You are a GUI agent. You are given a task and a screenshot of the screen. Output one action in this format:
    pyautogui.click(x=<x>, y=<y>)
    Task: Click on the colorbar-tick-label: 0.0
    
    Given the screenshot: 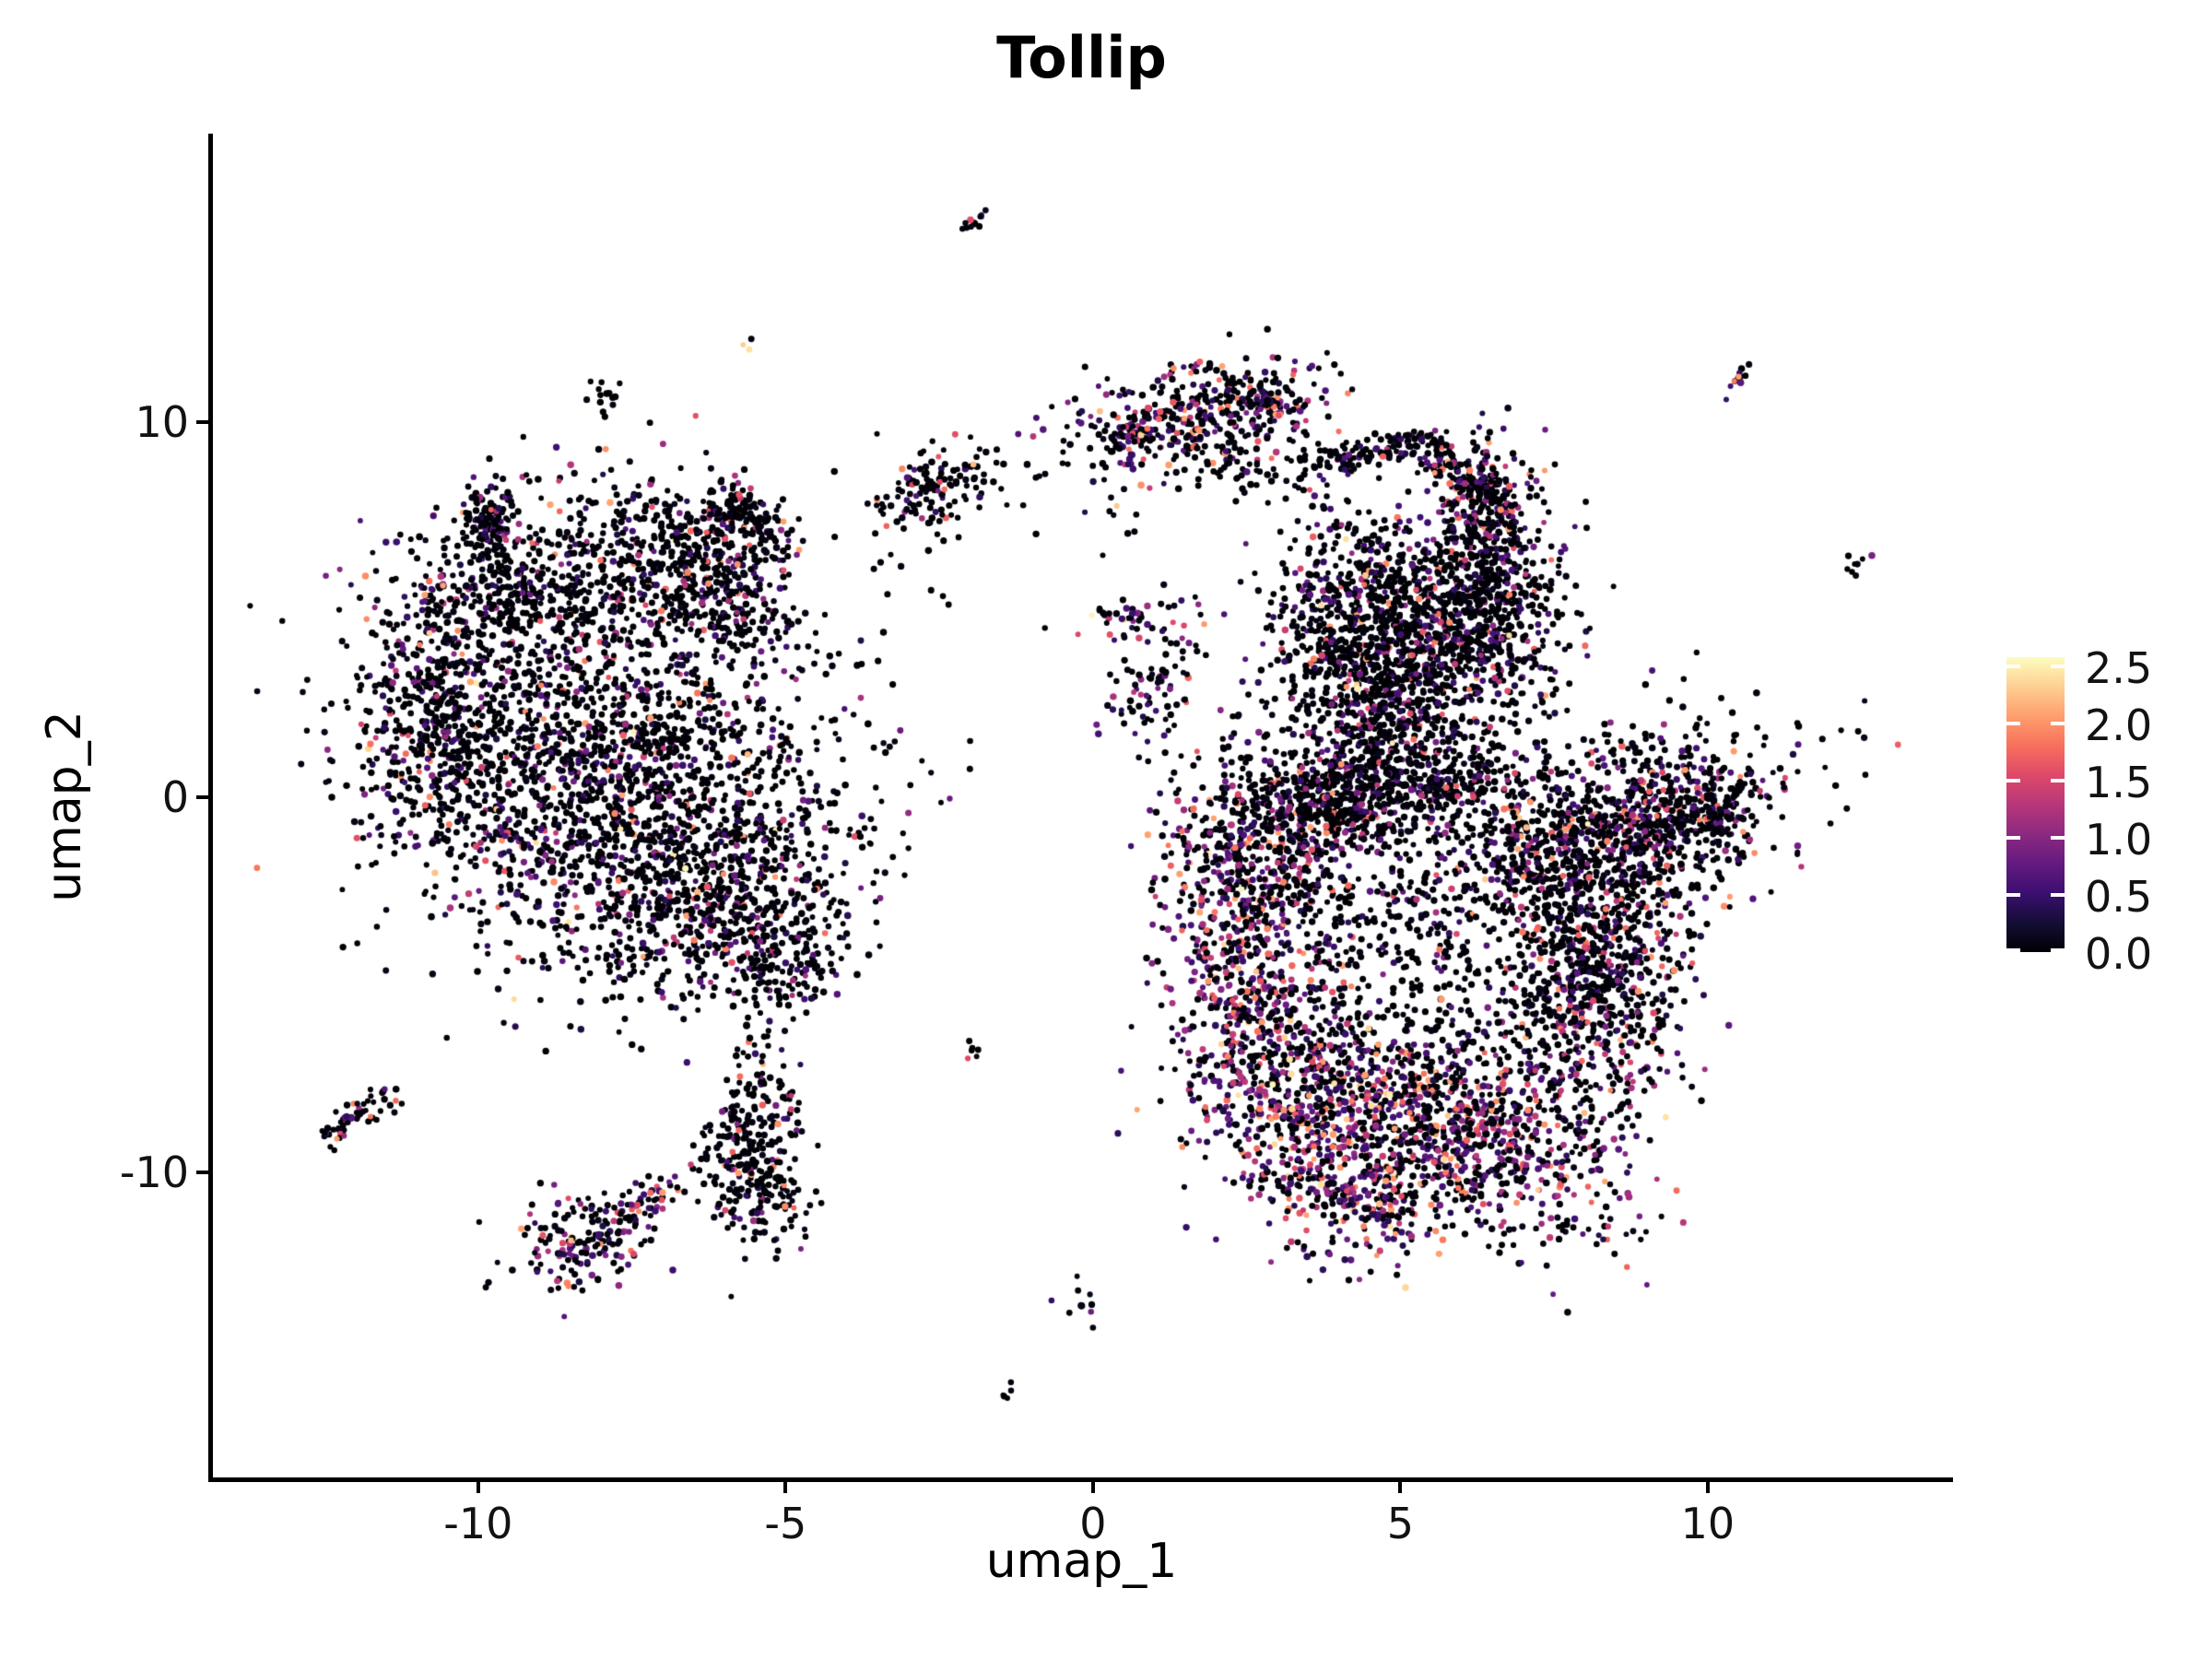 What is the action you would take?
    pyautogui.click(x=2119, y=954)
    